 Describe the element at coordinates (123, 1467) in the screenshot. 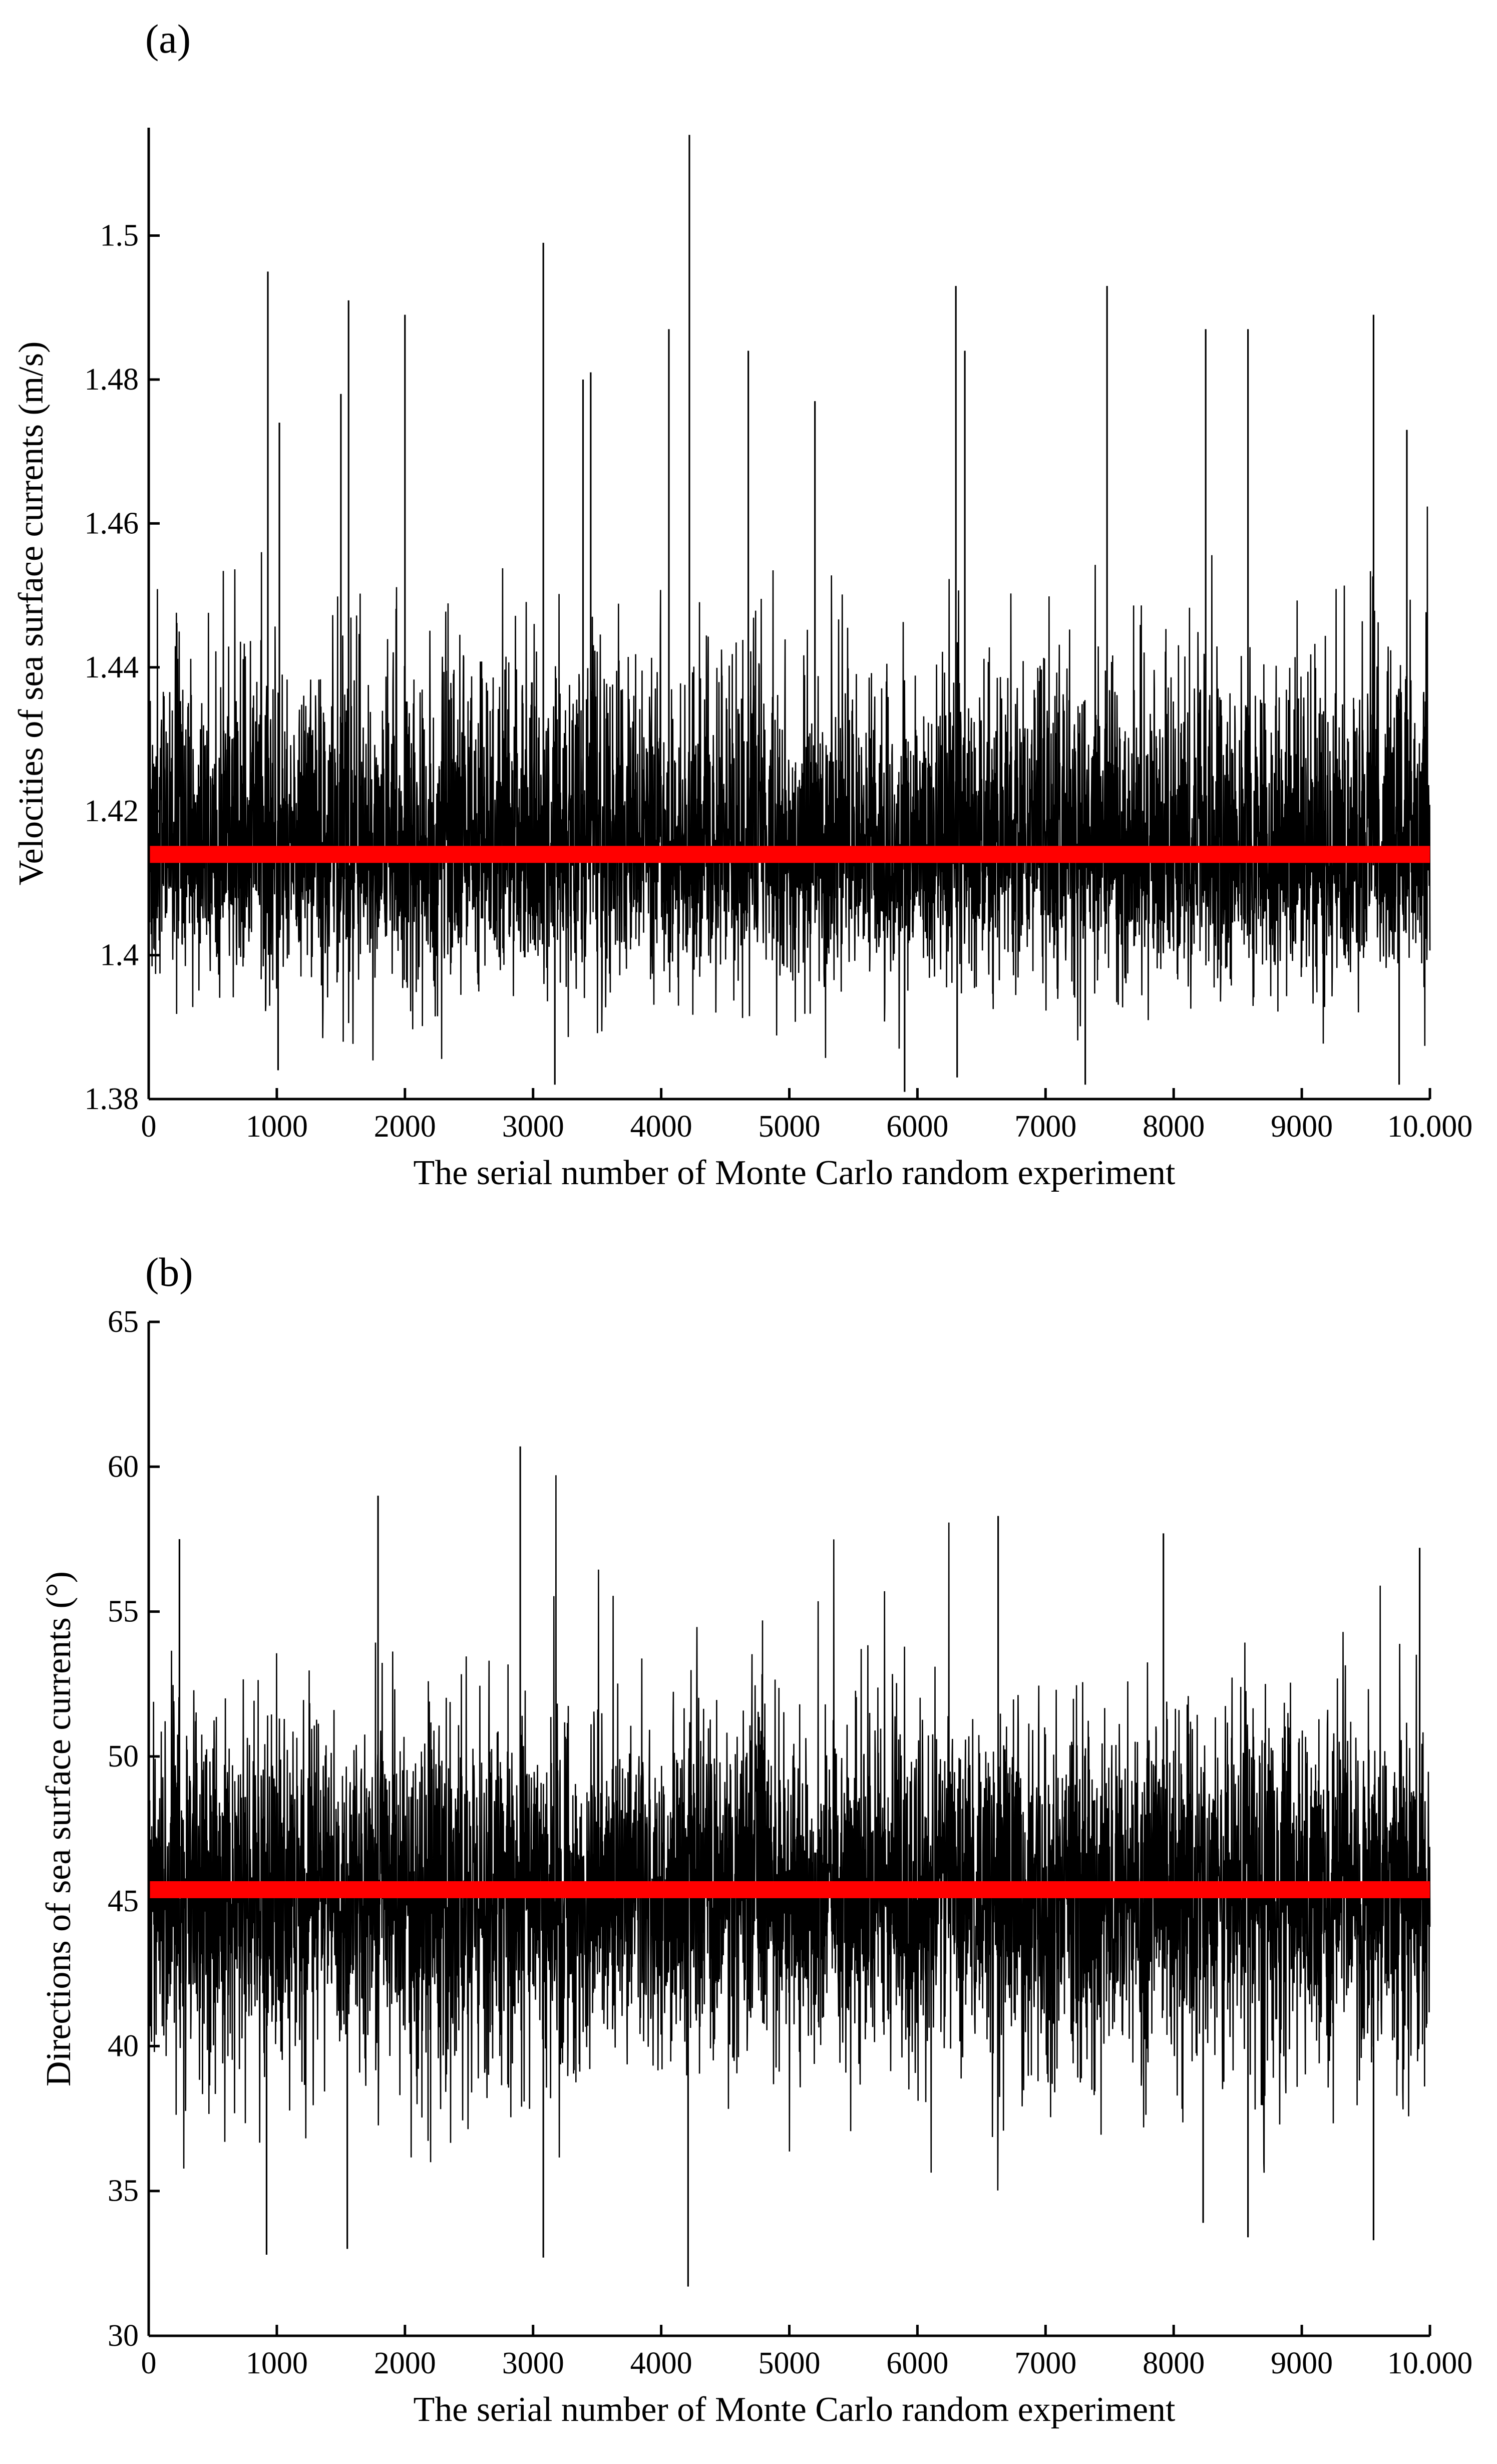

I see `y-tick-label: 60` at that location.